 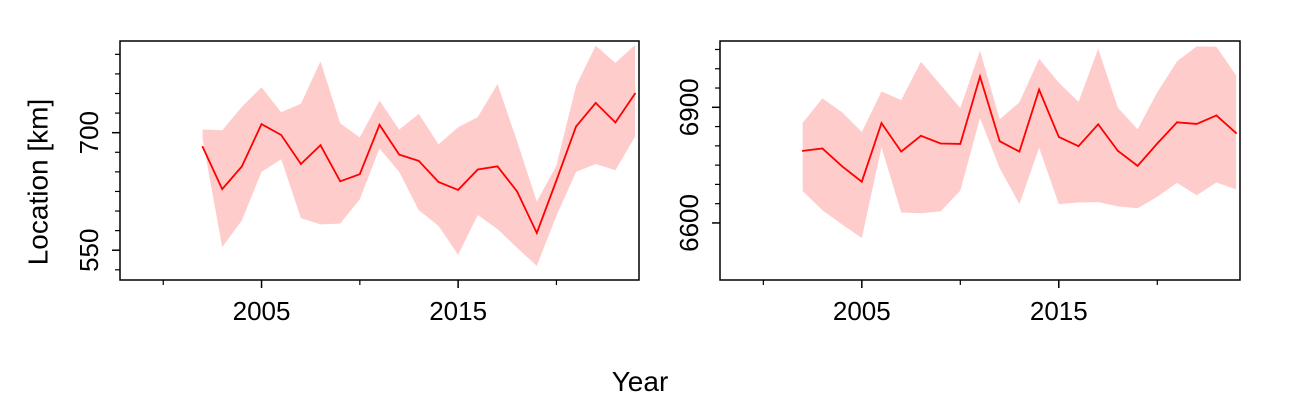 I want to click on y-tick-label: 6600, so click(x=689, y=223).